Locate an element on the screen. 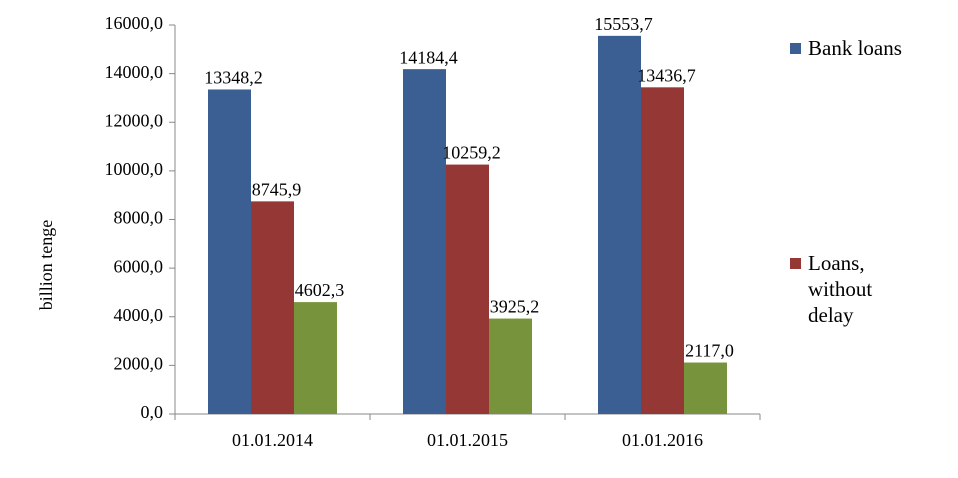 The image size is (958, 478). y-tick-label: 0,0 is located at coordinates (152, 412).